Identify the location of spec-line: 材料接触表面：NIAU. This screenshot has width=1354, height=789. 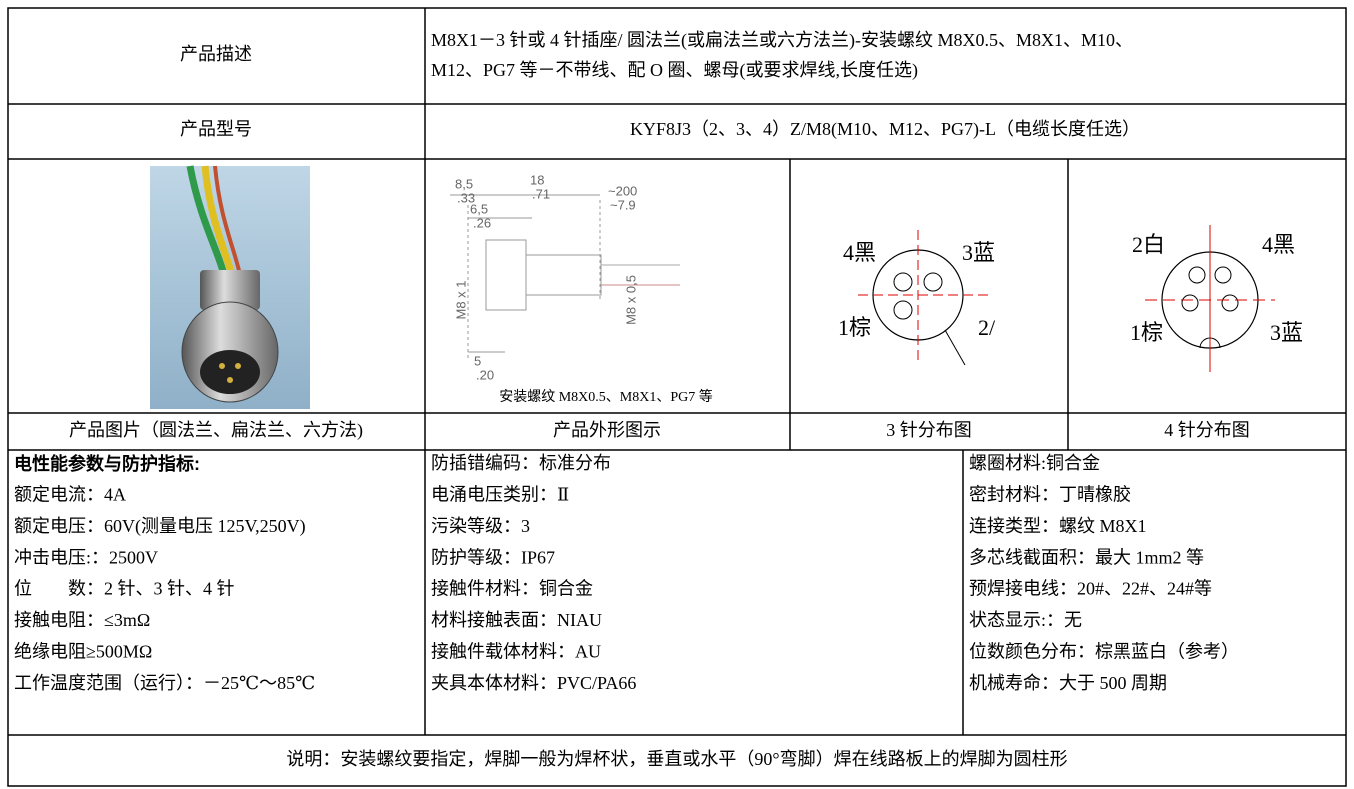
(516, 620).